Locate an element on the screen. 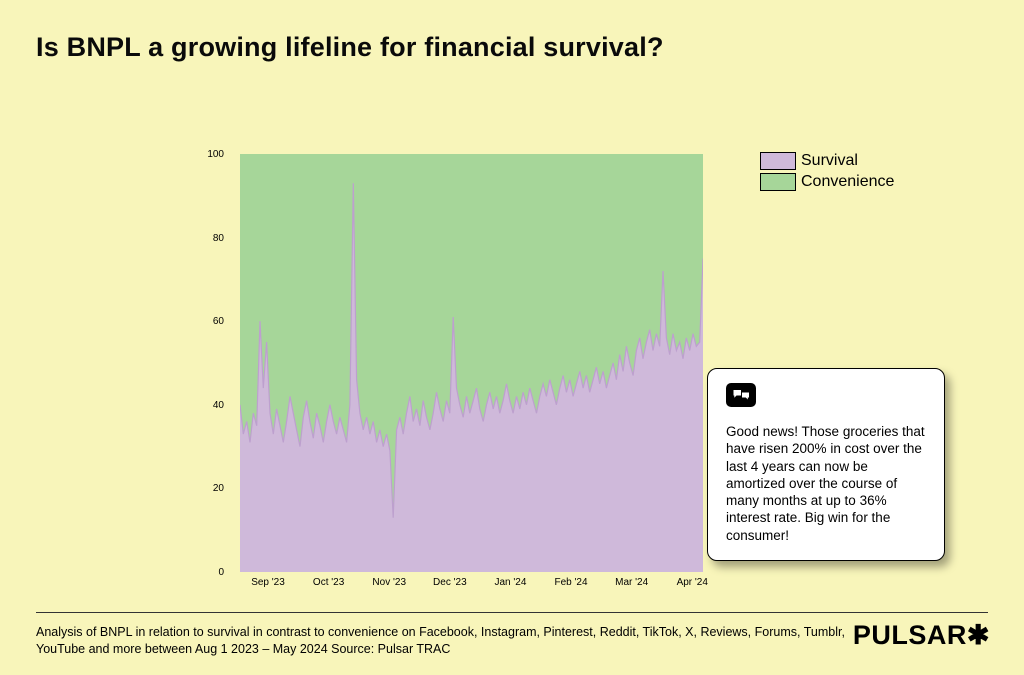 The height and width of the screenshot is (675, 1024). legend-label: Survival is located at coordinates (829, 160).